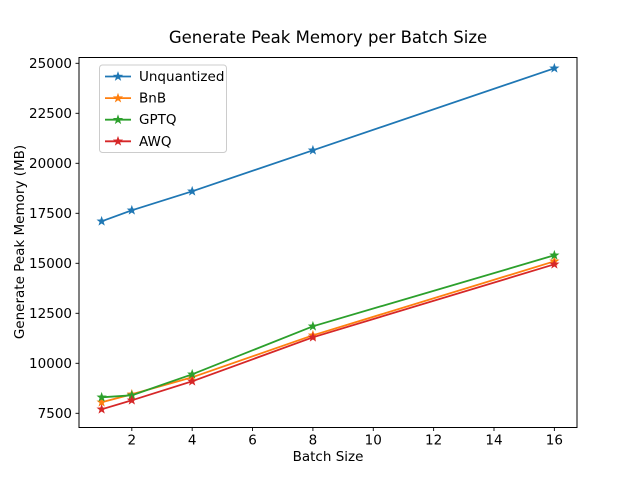  I want to click on legend: Unquantized BnB GPTQ AWQ, so click(163, 108).